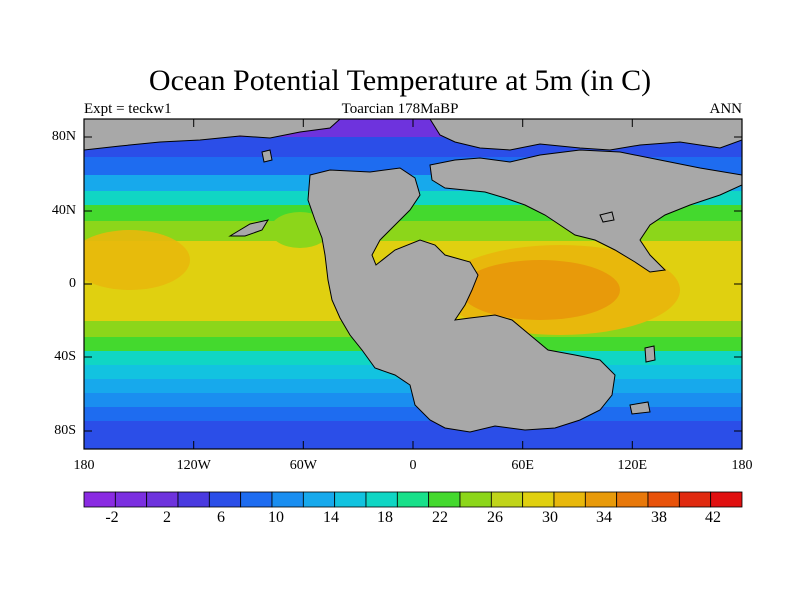 The height and width of the screenshot is (600, 800). I want to click on colorbar-label: 34, so click(604, 517).